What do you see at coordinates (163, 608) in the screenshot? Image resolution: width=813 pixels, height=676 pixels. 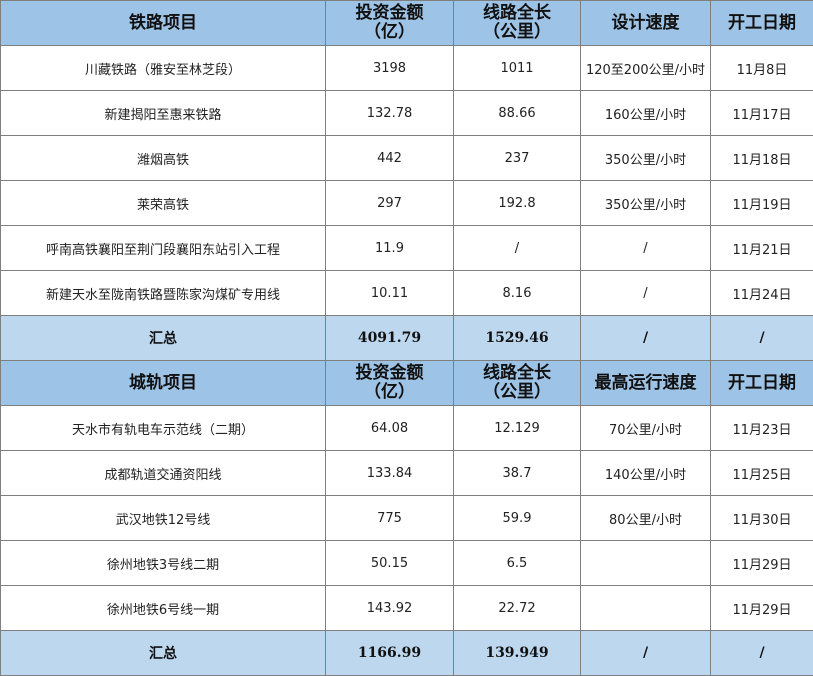 I see `data-cell: 徐州地铁6号线一期` at bounding box center [163, 608].